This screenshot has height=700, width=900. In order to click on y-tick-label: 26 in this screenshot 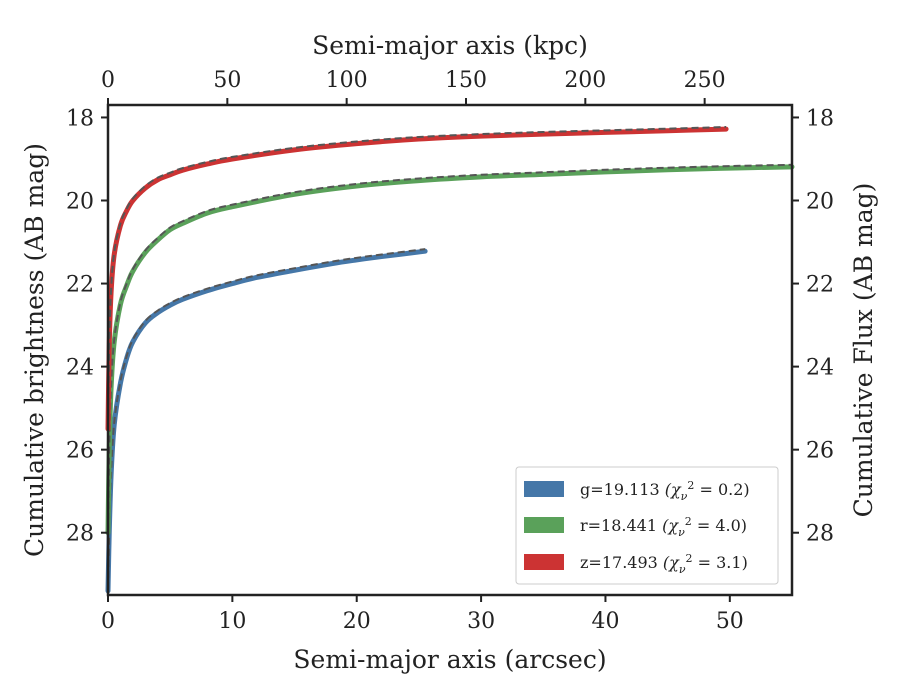, I will do `click(80, 451)`.